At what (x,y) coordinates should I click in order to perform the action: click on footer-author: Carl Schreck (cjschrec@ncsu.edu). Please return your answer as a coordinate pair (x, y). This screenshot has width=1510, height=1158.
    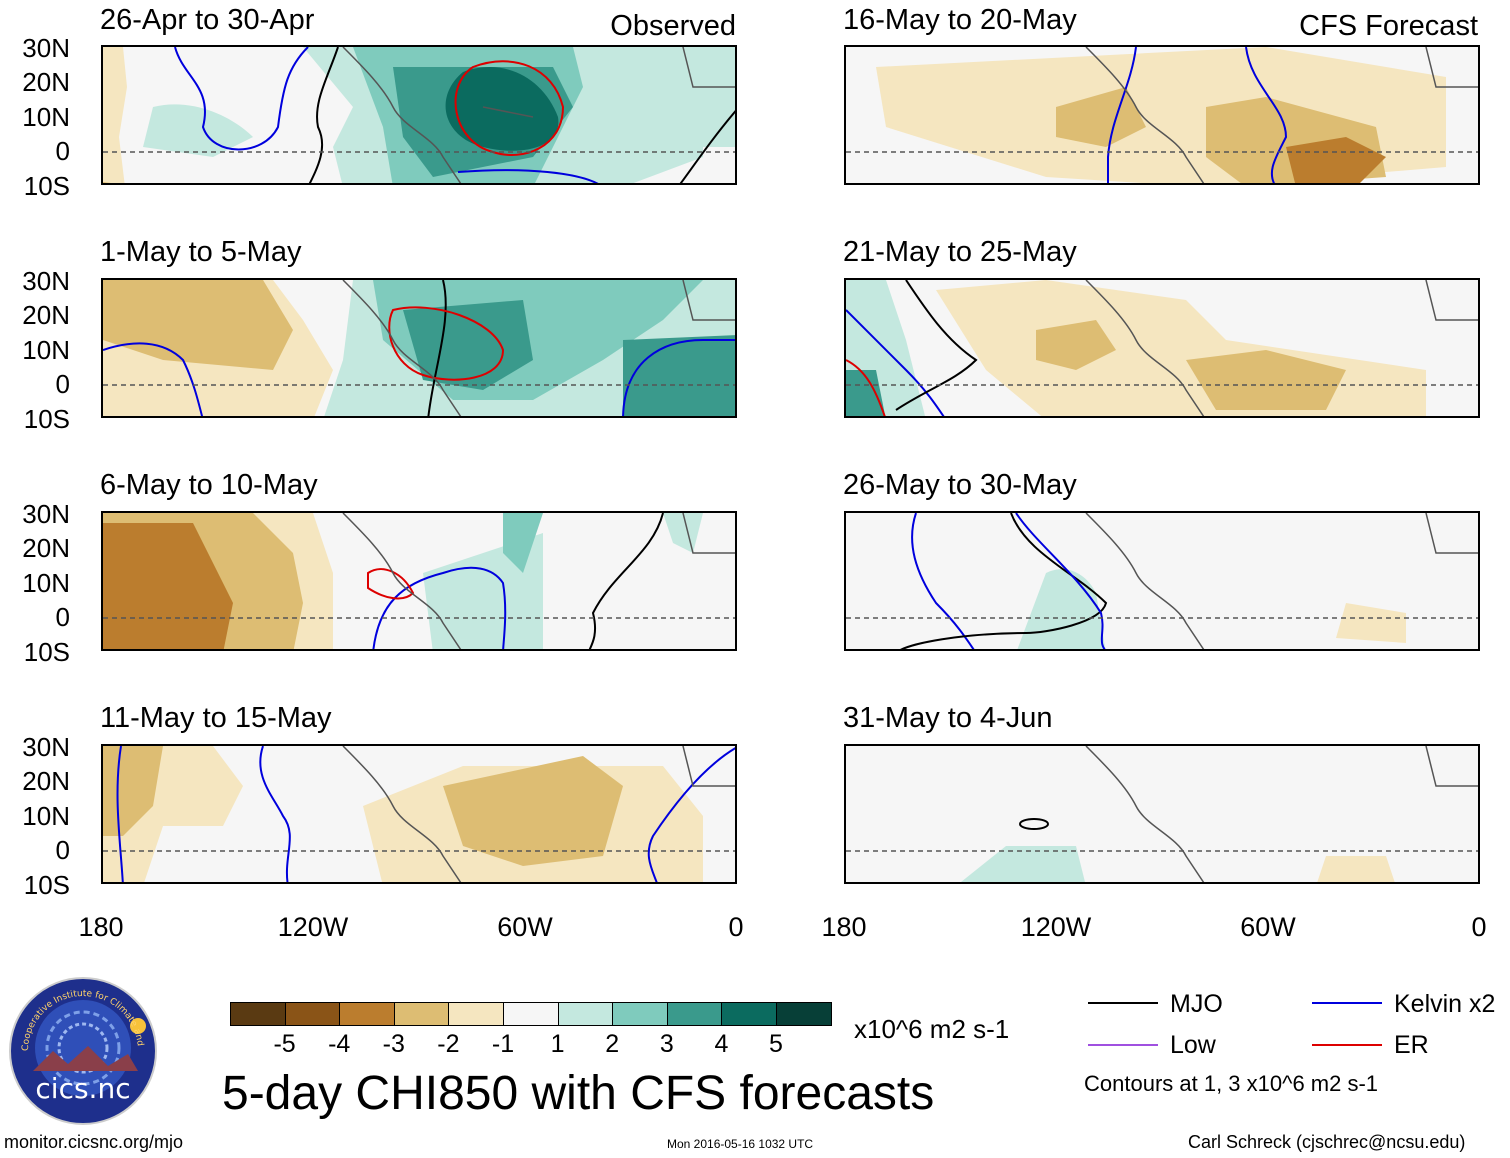
    Looking at the image, I should click on (1327, 1142).